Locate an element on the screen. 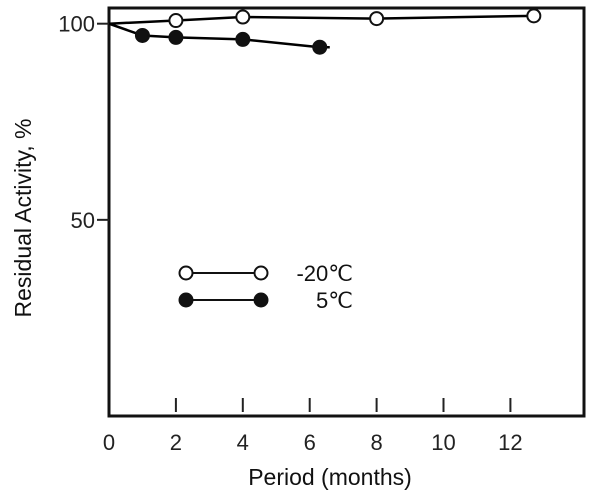 The width and height of the screenshot is (600, 500). legend-item: 5℃ is located at coordinates (265, 300).